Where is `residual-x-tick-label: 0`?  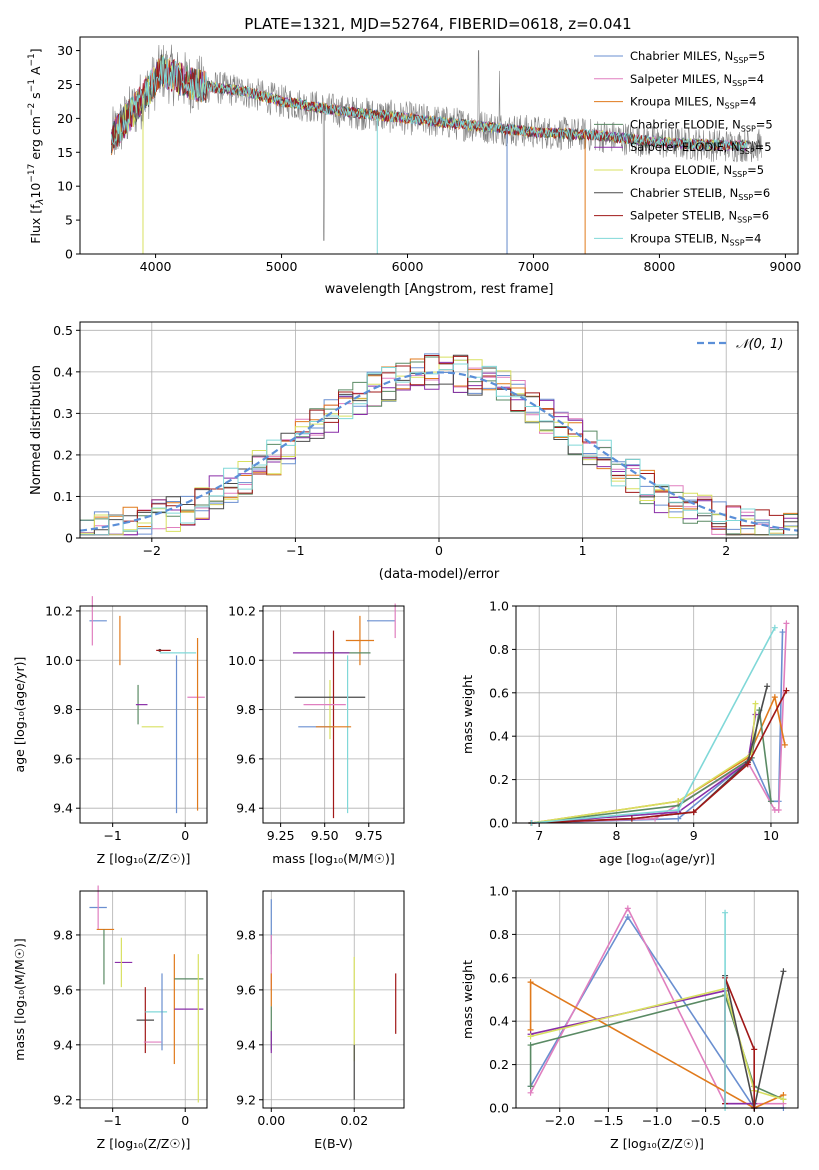 residual-x-tick-label: 0 is located at coordinates (439, 550).